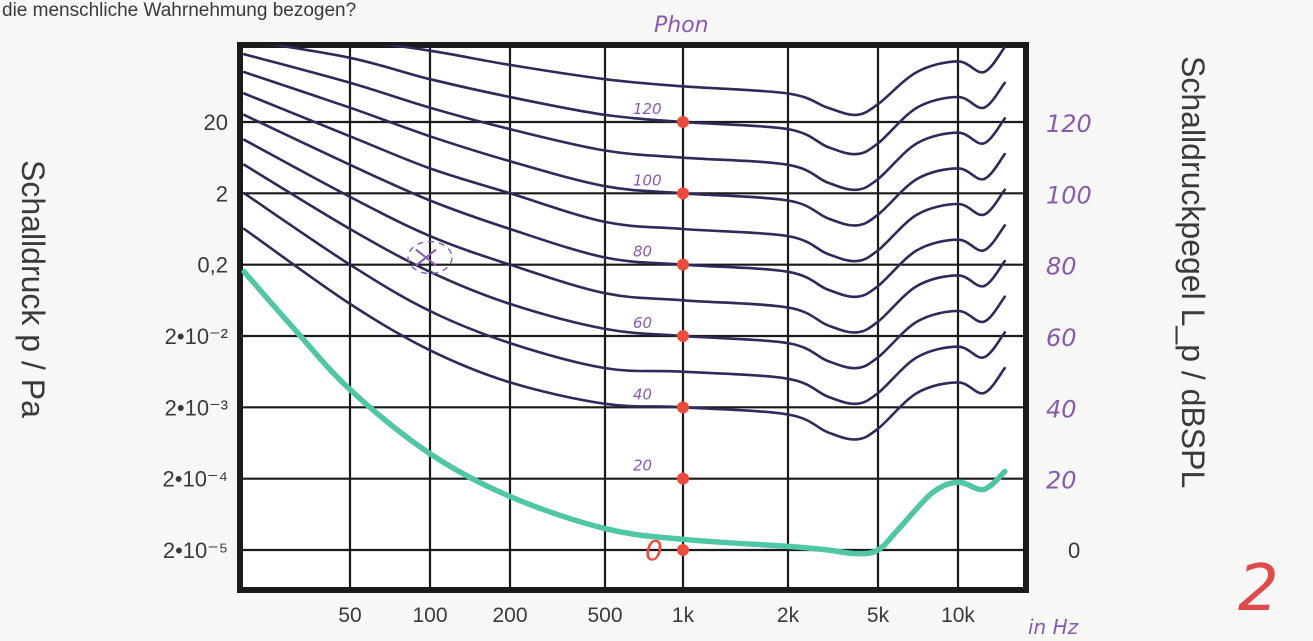 This screenshot has width=1313, height=641. What do you see at coordinates (430, 257) in the screenshot?
I see `handwritten-x-mark` at bounding box center [430, 257].